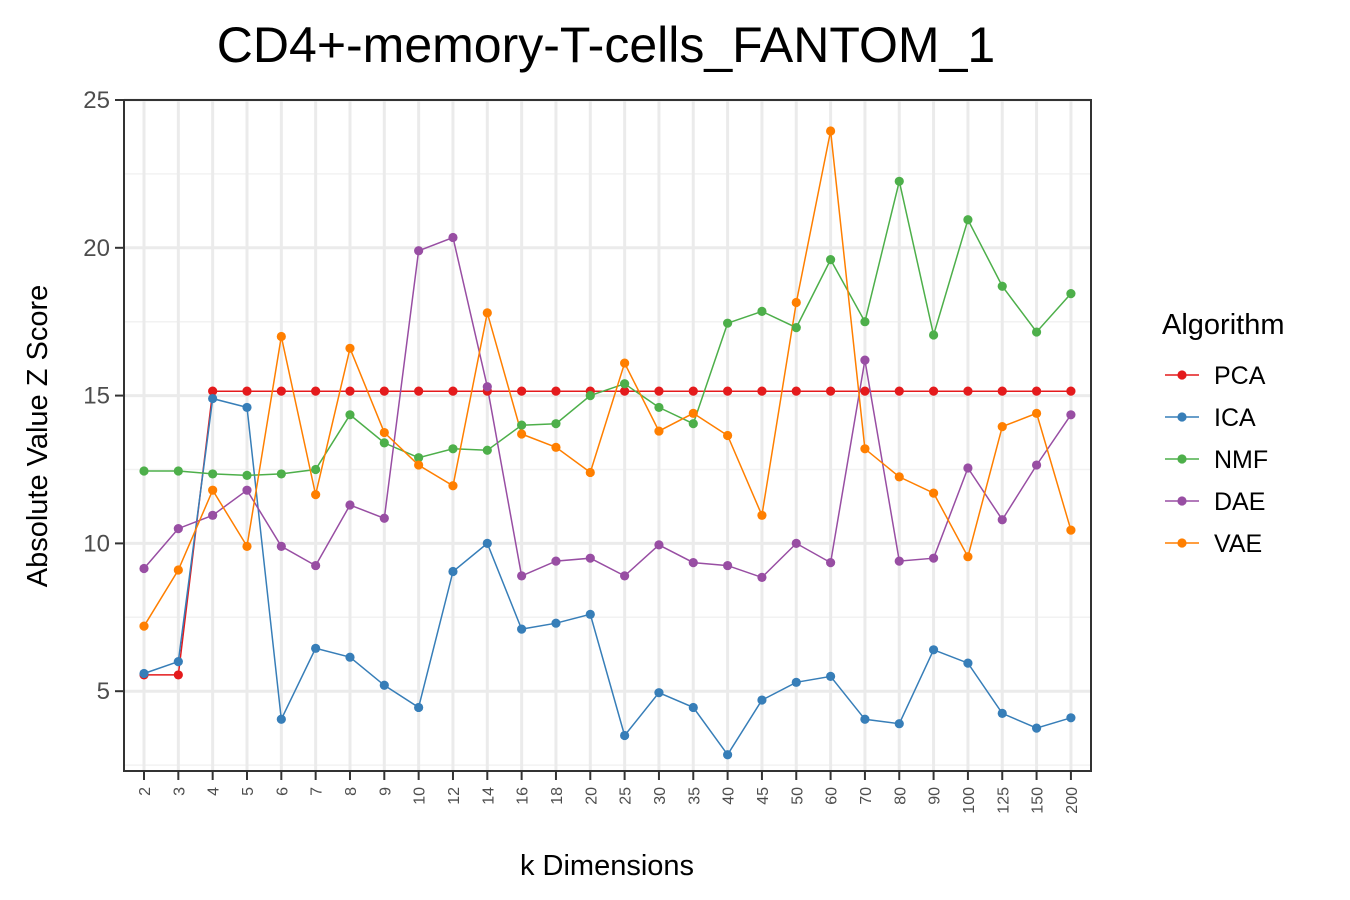 This screenshot has height=900, width=1350. Describe the element at coordinates (1213, 544) in the screenshot. I see `legend-item-vae: VAE` at that location.